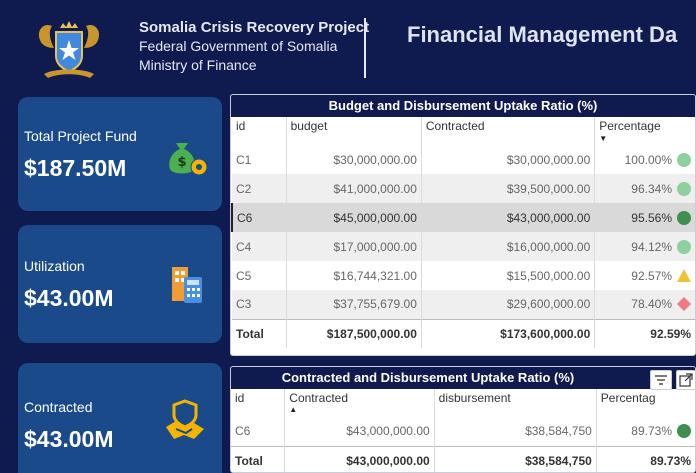 The width and height of the screenshot is (696, 473). I want to click on cell-budget: $30,000,000.00, so click(353, 159).